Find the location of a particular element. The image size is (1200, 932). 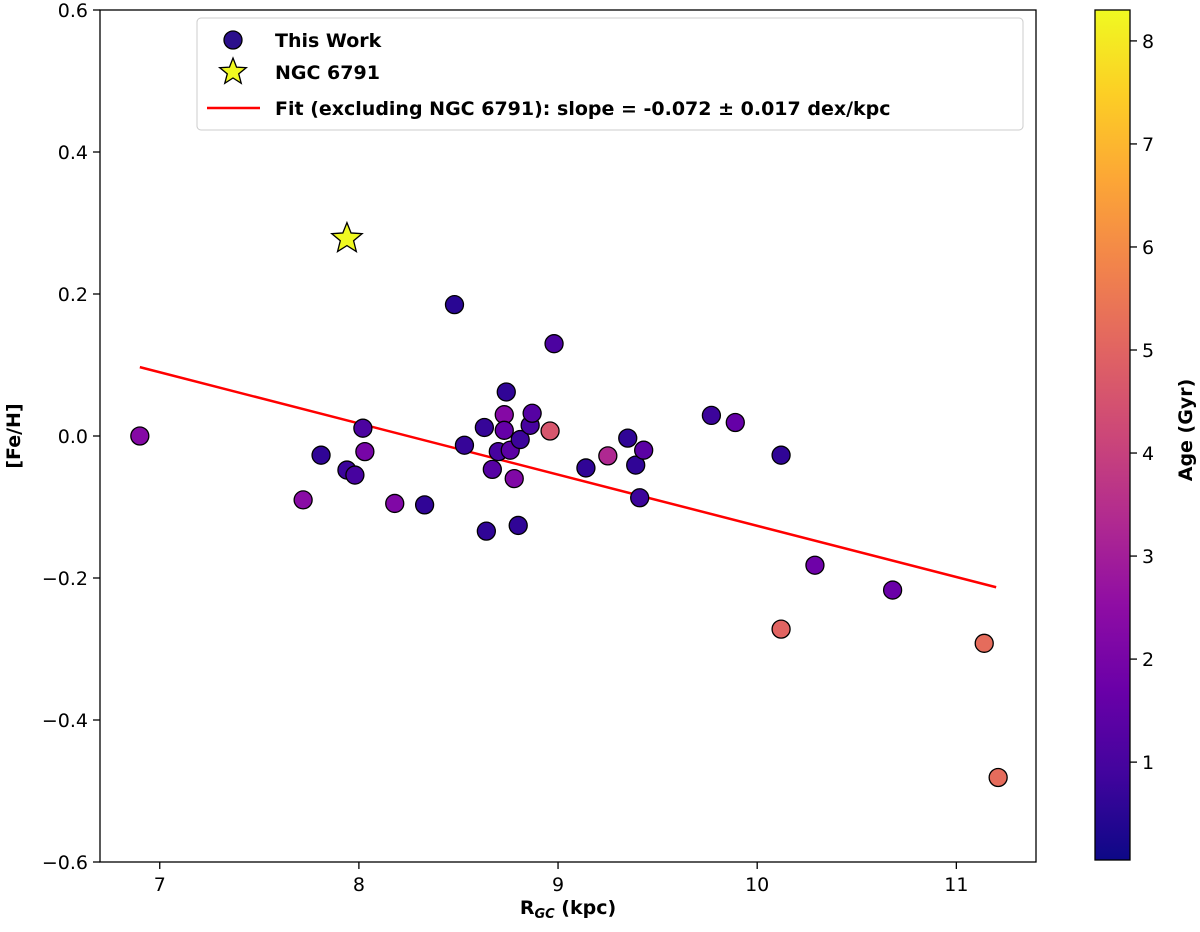

colorbar-tick-label: 1 is located at coordinates (1148, 763).